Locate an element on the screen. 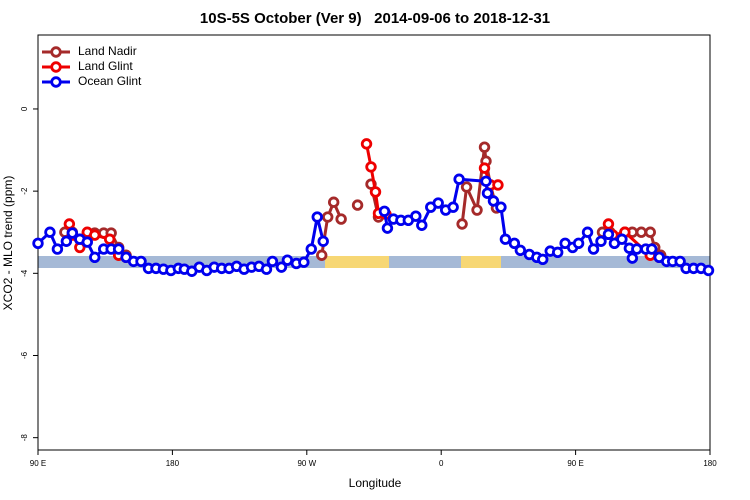  y-tick-label: 0 is located at coordinates (24, 108).